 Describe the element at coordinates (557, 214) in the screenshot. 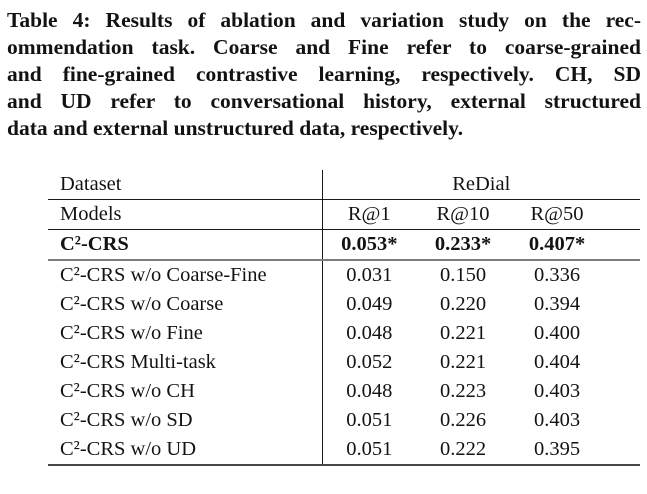

I see `metric-header: R@50` at that location.